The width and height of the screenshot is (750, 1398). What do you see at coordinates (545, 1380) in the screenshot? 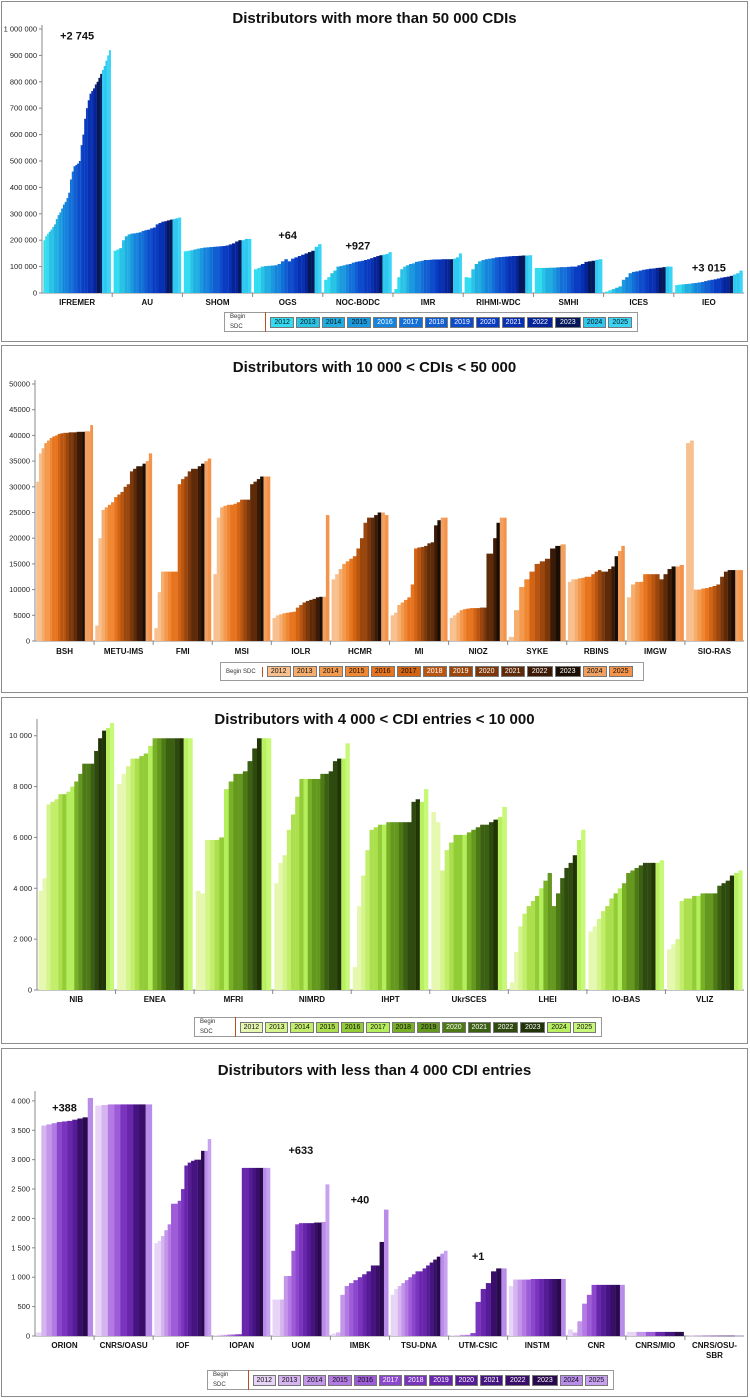
I see `legend-item-2023: 2023` at bounding box center [545, 1380].